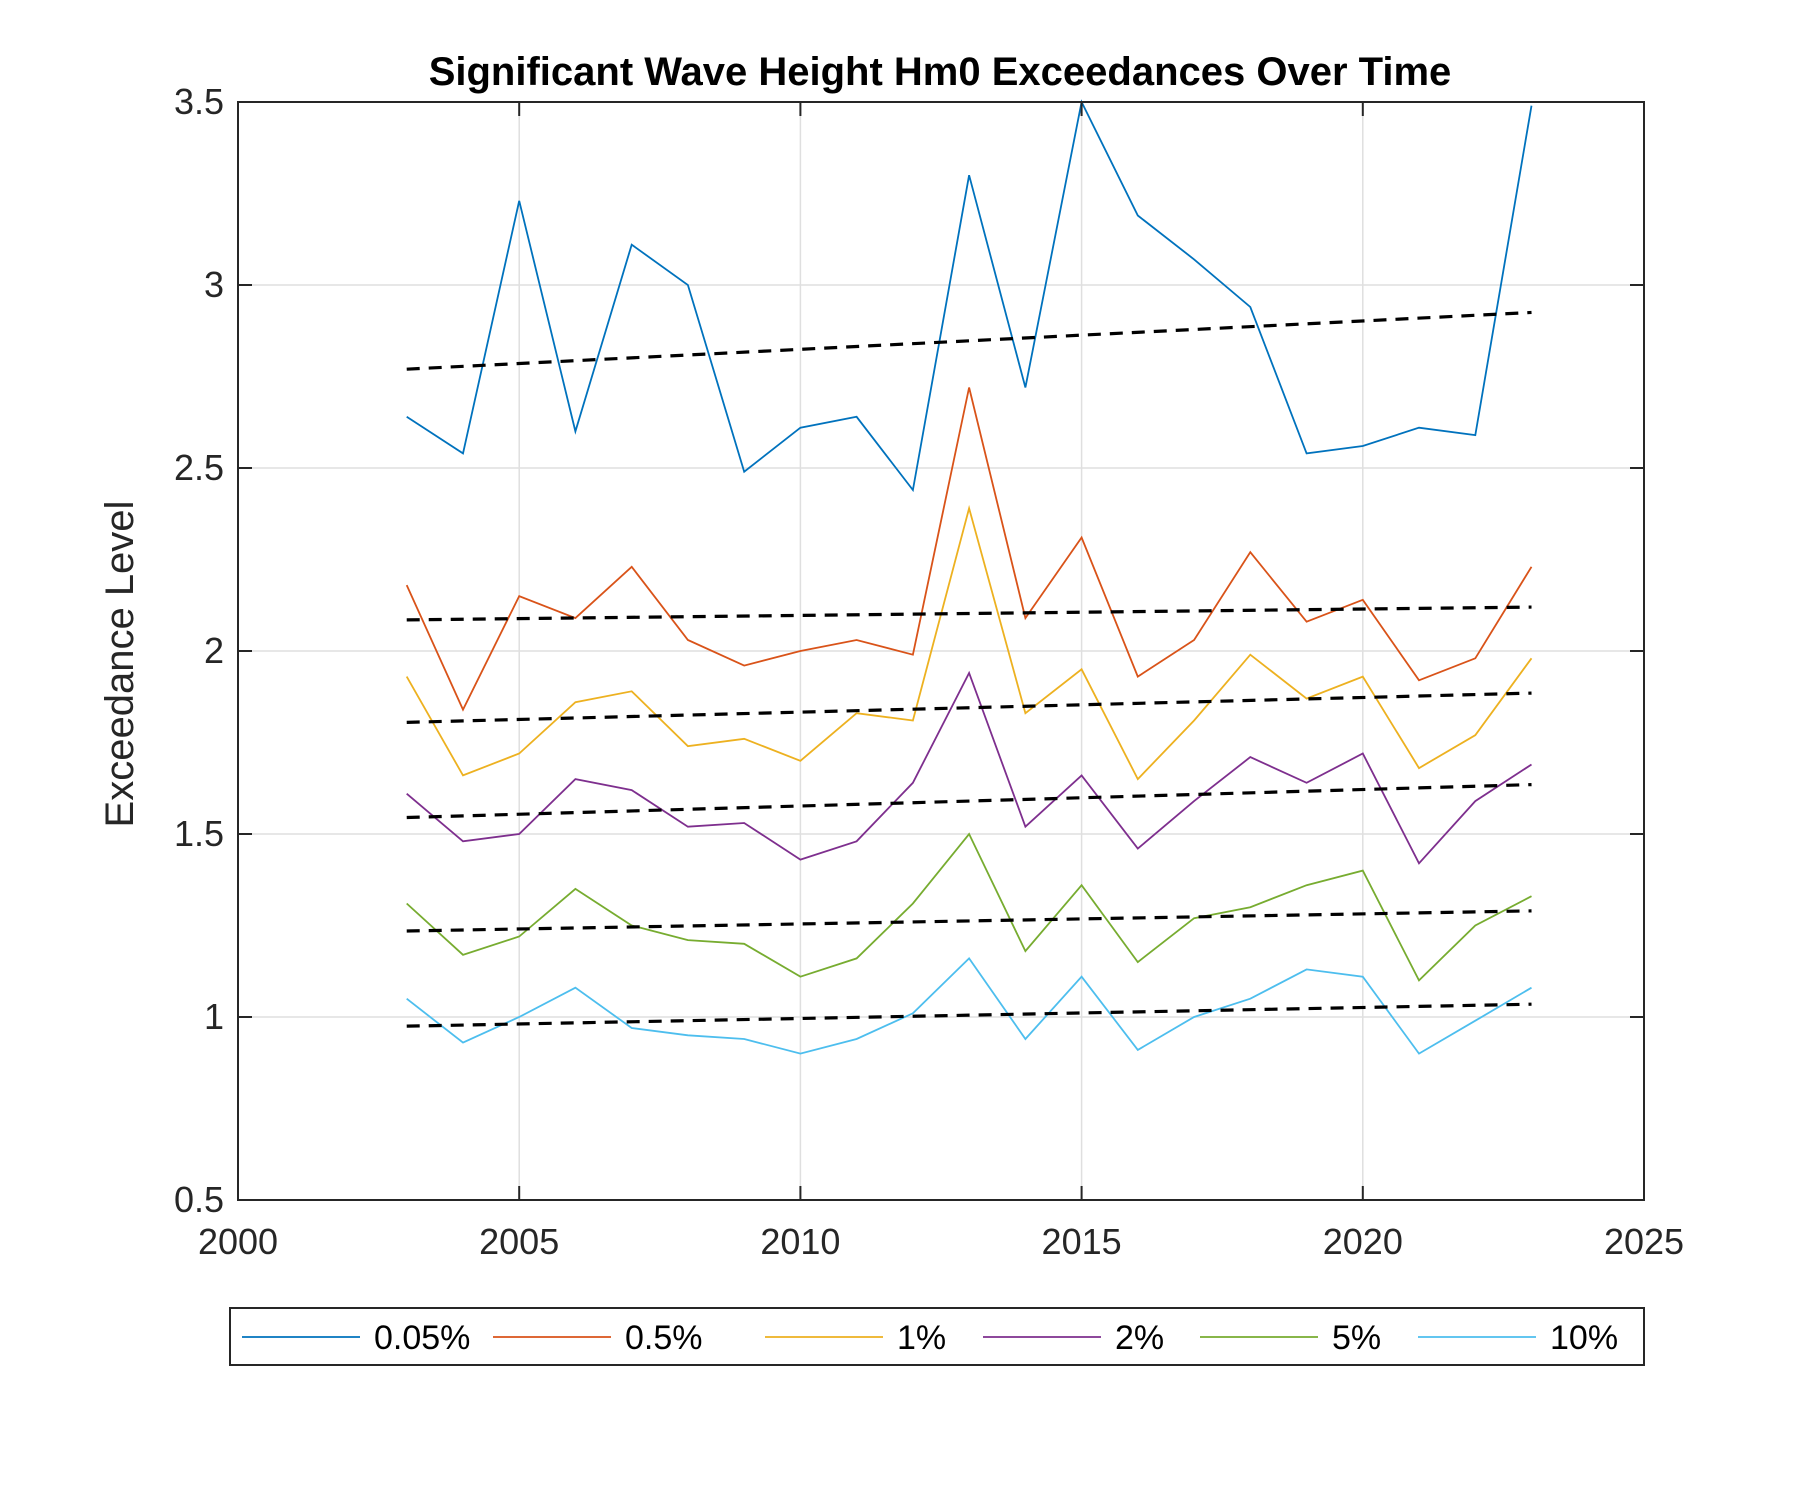 The width and height of the screenshot is (1800, 1500). Describe the element at coordinates (921, 1338) in the screenshot. I see `legend-label: 1%` at that location.